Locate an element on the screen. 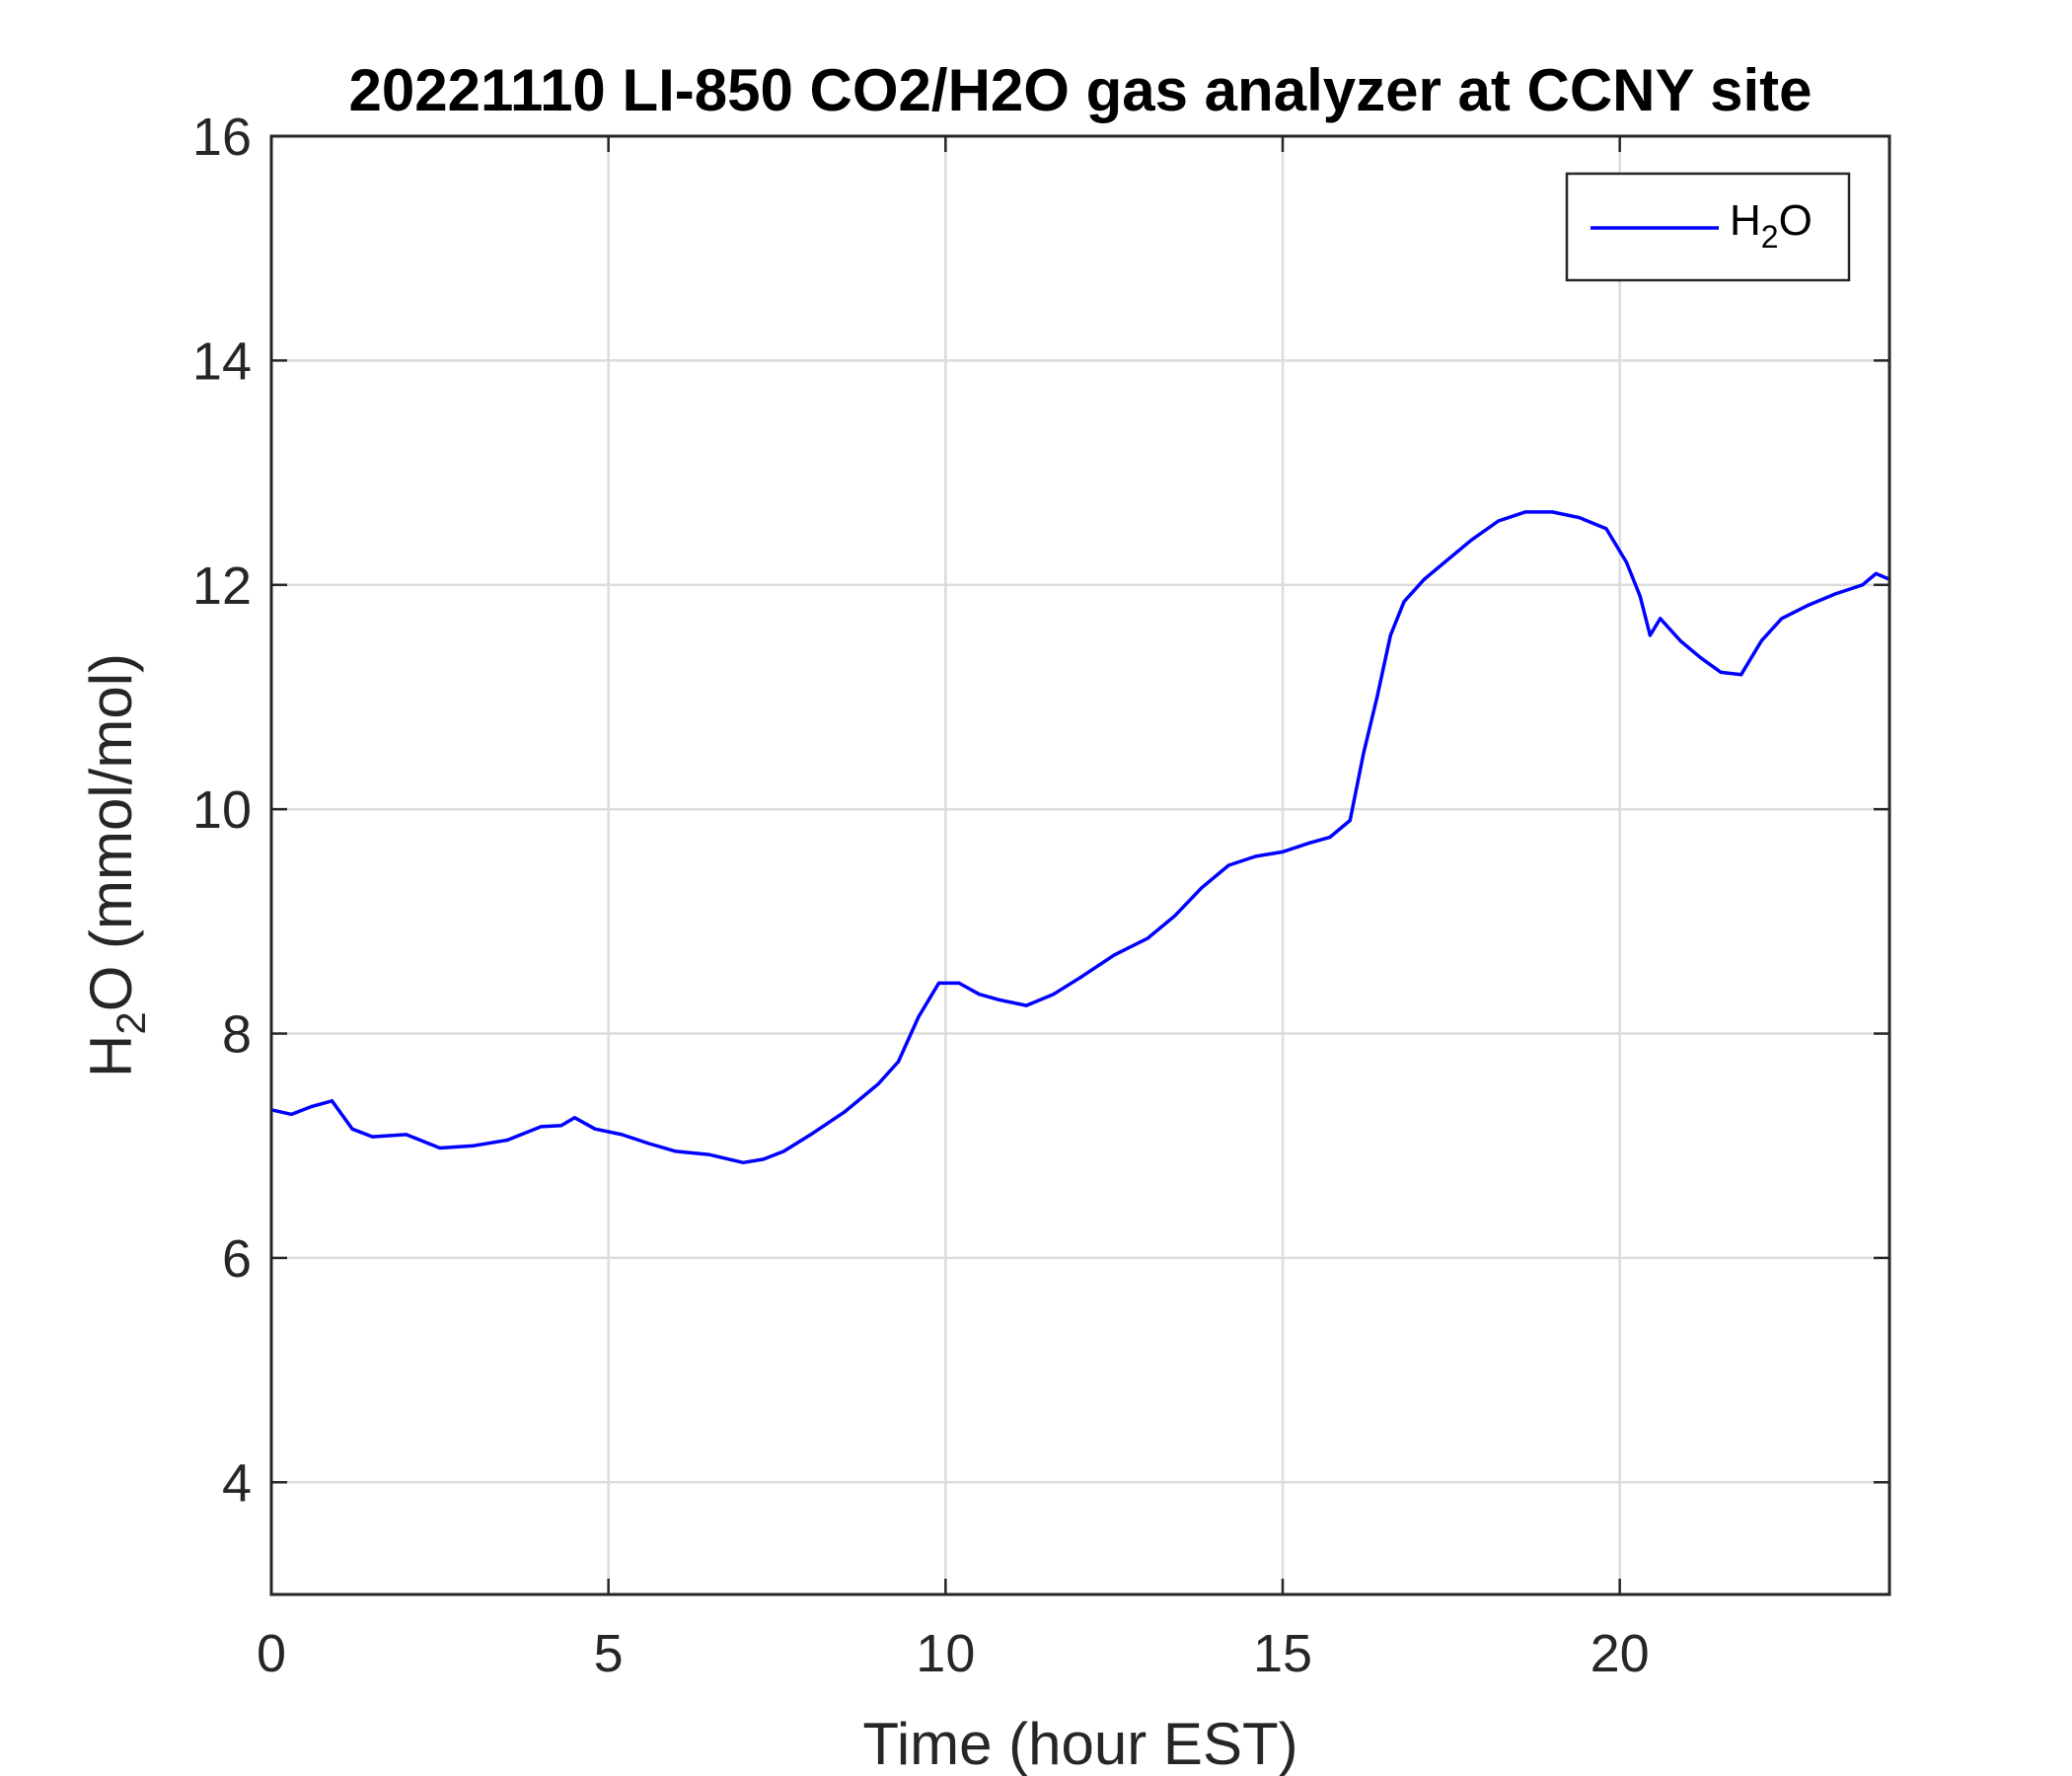 The width and height of the screenshot is (2072, 1776). x-tick-label: 5 is located at coordinates (609, 1654).